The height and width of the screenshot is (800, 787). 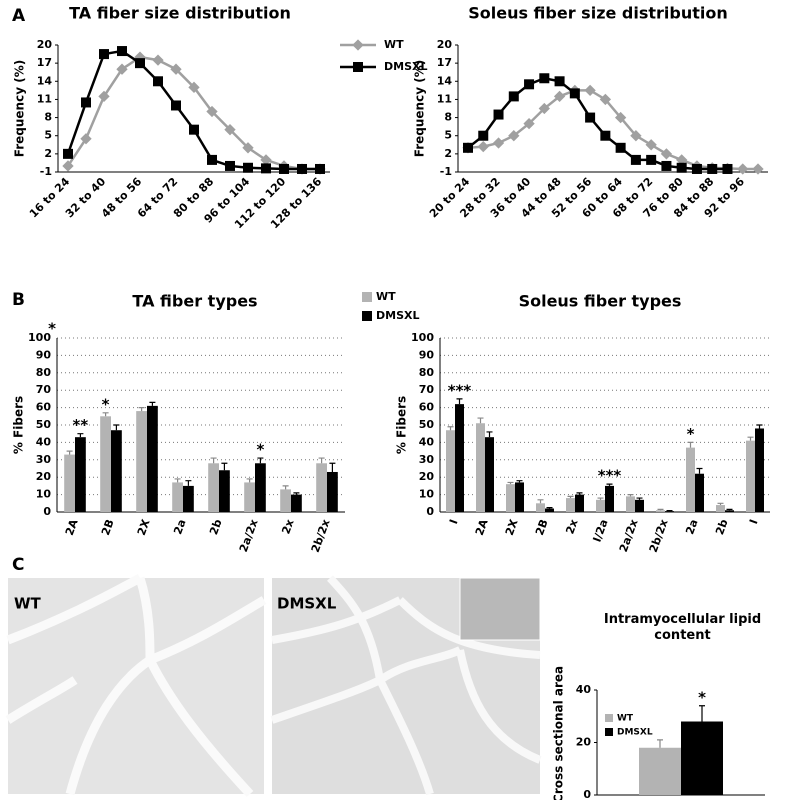 I want to click on y-tick-label: 50, so click(x=44, y=424).